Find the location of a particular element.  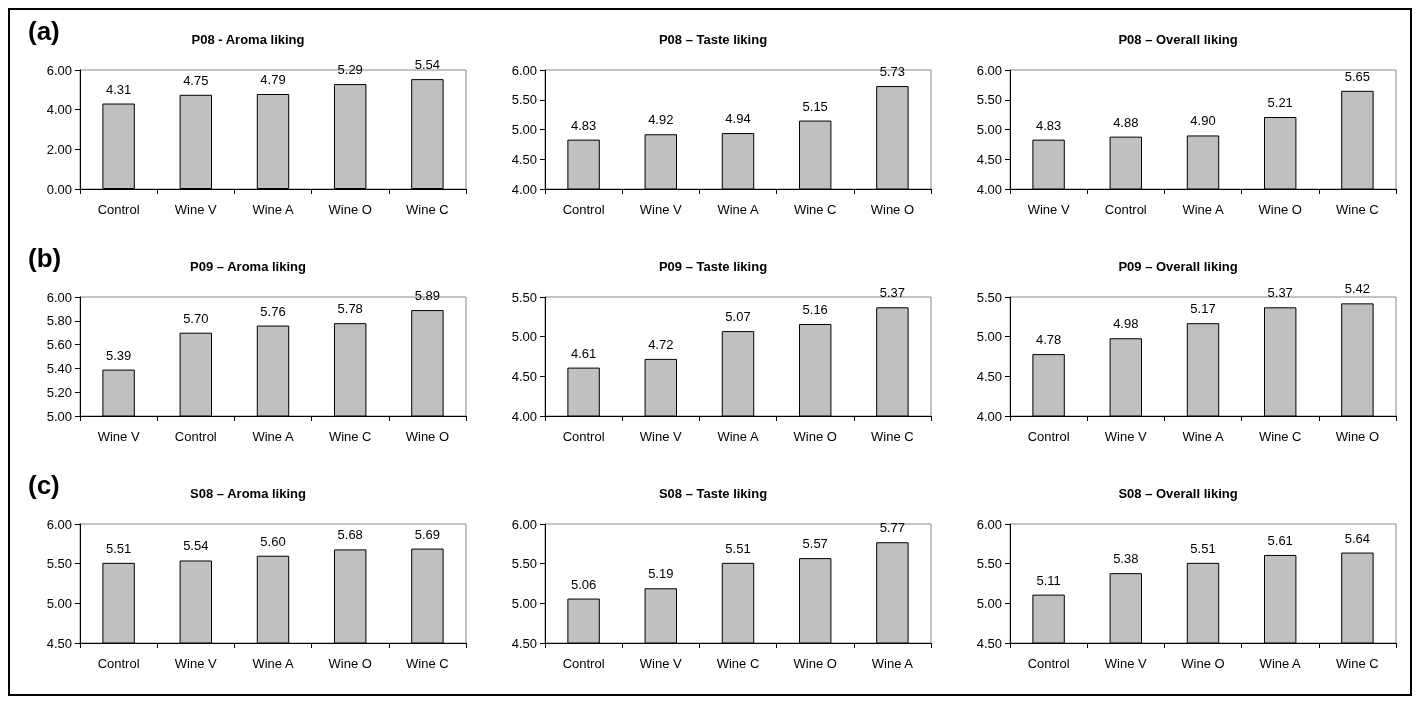

data-label: 4.61 is located at coordinates (583, 353).